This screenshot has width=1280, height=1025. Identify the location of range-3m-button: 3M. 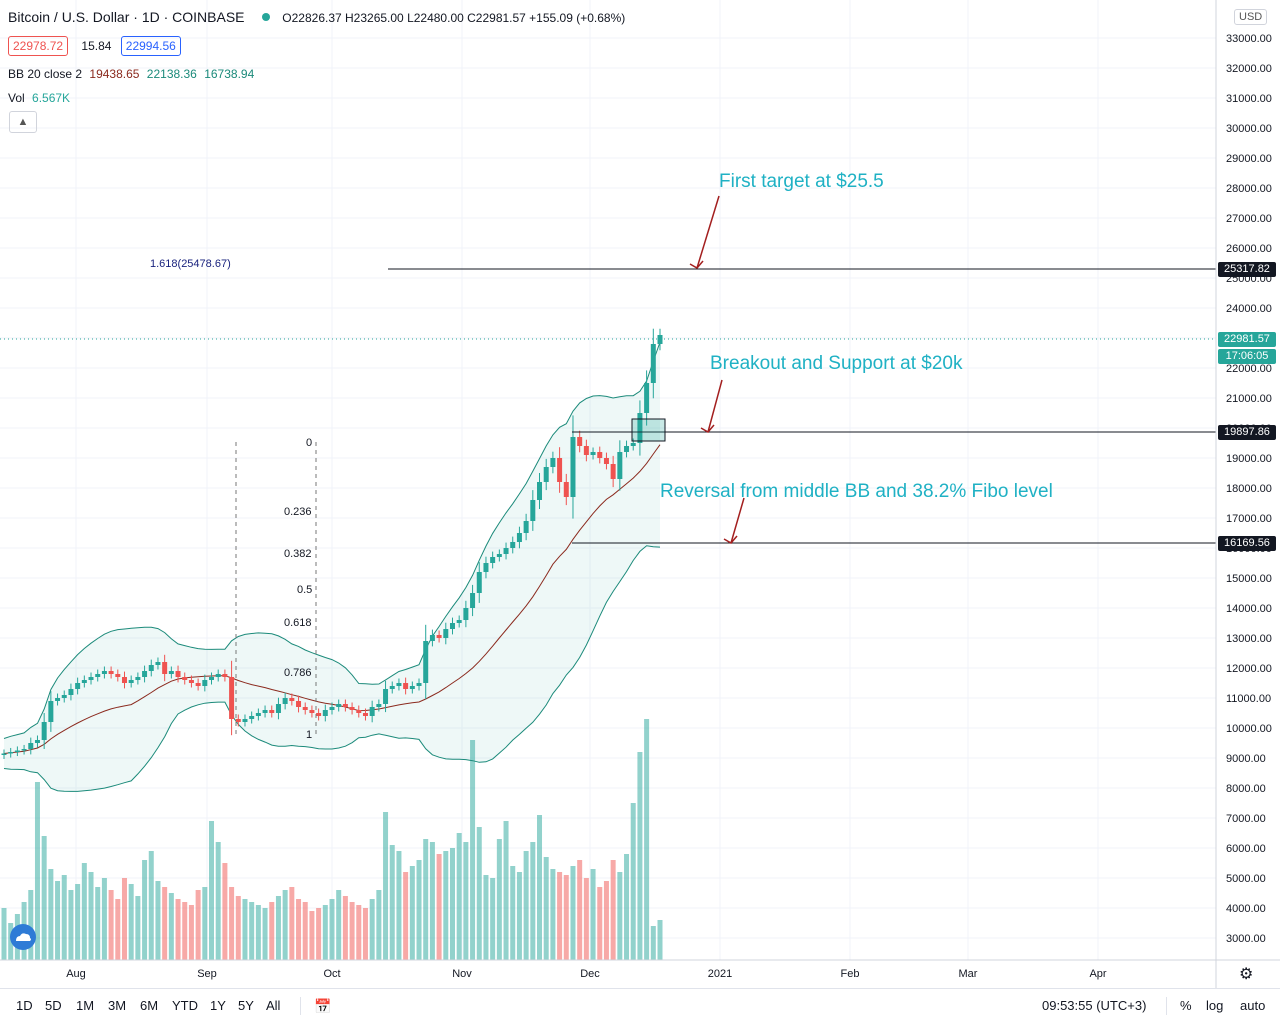
(117, 1005).